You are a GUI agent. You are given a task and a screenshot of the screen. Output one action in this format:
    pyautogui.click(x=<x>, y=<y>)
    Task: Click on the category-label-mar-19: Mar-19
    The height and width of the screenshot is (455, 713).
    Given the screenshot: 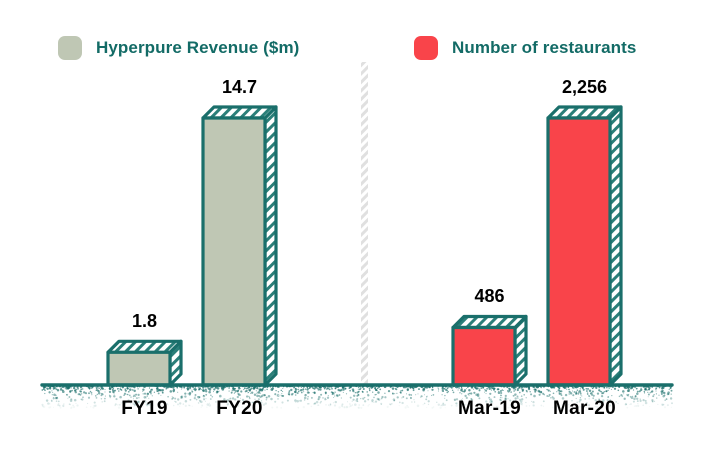 What is the action you would take?
    pyautogui.click(x=489, y=408)
    